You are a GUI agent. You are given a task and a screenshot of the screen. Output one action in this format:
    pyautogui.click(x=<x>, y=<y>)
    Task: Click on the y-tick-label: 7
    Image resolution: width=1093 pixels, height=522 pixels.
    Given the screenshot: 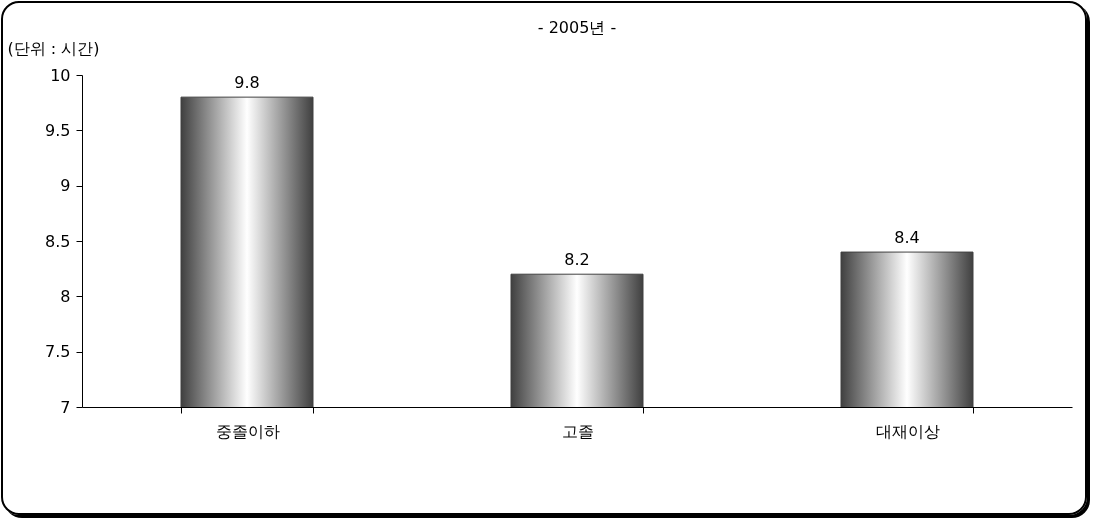 What is the action you would take?
    pyautogui.click(x=65, y=407)
    